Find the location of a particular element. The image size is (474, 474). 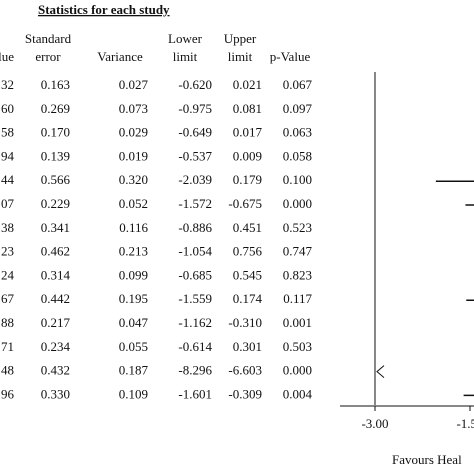

table-cell: 60 is located at coordinates (7, 108).